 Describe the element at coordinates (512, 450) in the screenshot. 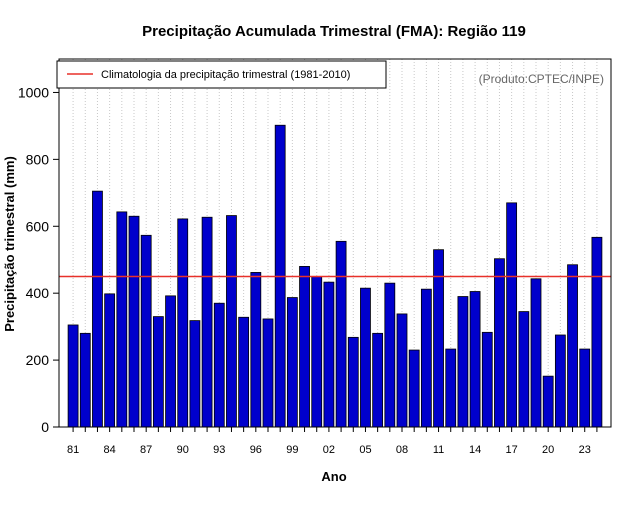

I see `x-tick-label: 17` at that location.